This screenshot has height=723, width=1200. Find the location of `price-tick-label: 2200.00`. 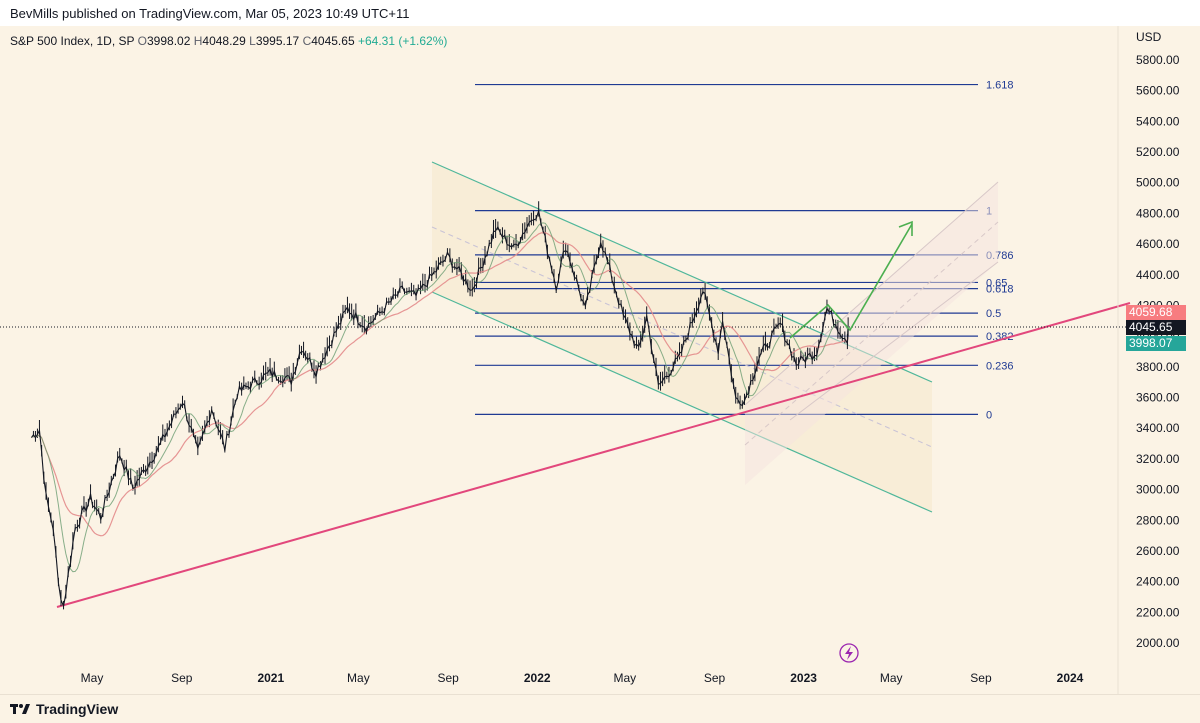

price-tick-label: 2200.00 is located at coordinates (1158, 612).